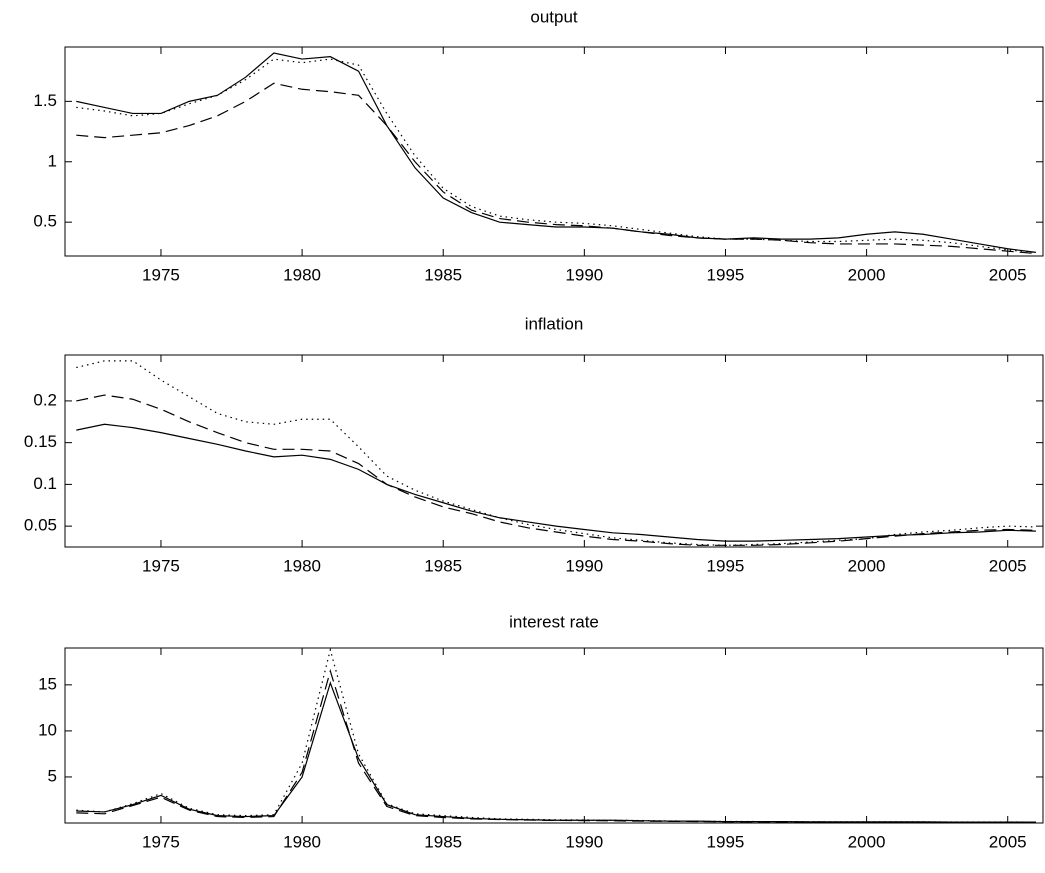 The height and width of the screenshot is (873, 1045). Describe the element at coordinates (554, 621) in the screenshot. I see `panel-title: interest rate` at that location.